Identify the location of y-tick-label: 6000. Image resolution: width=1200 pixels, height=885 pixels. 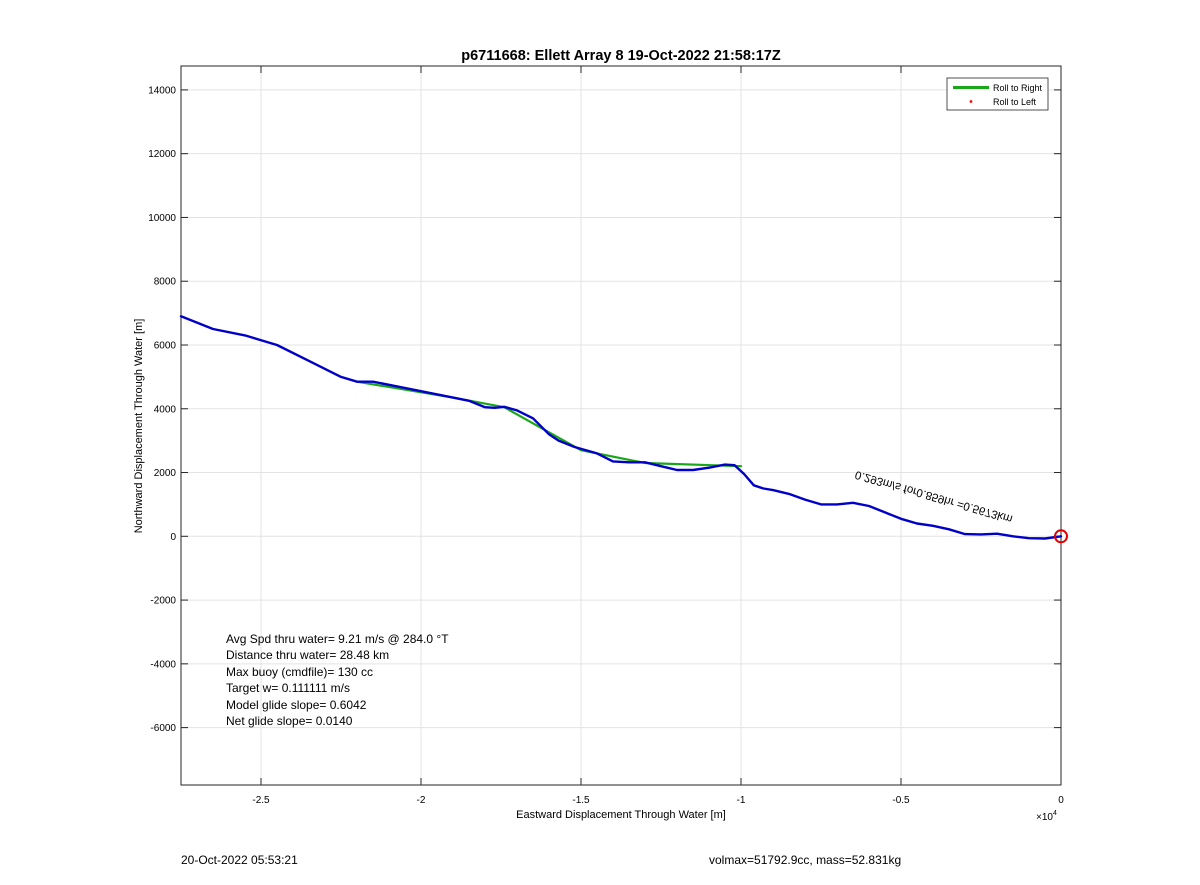
(165, 345).